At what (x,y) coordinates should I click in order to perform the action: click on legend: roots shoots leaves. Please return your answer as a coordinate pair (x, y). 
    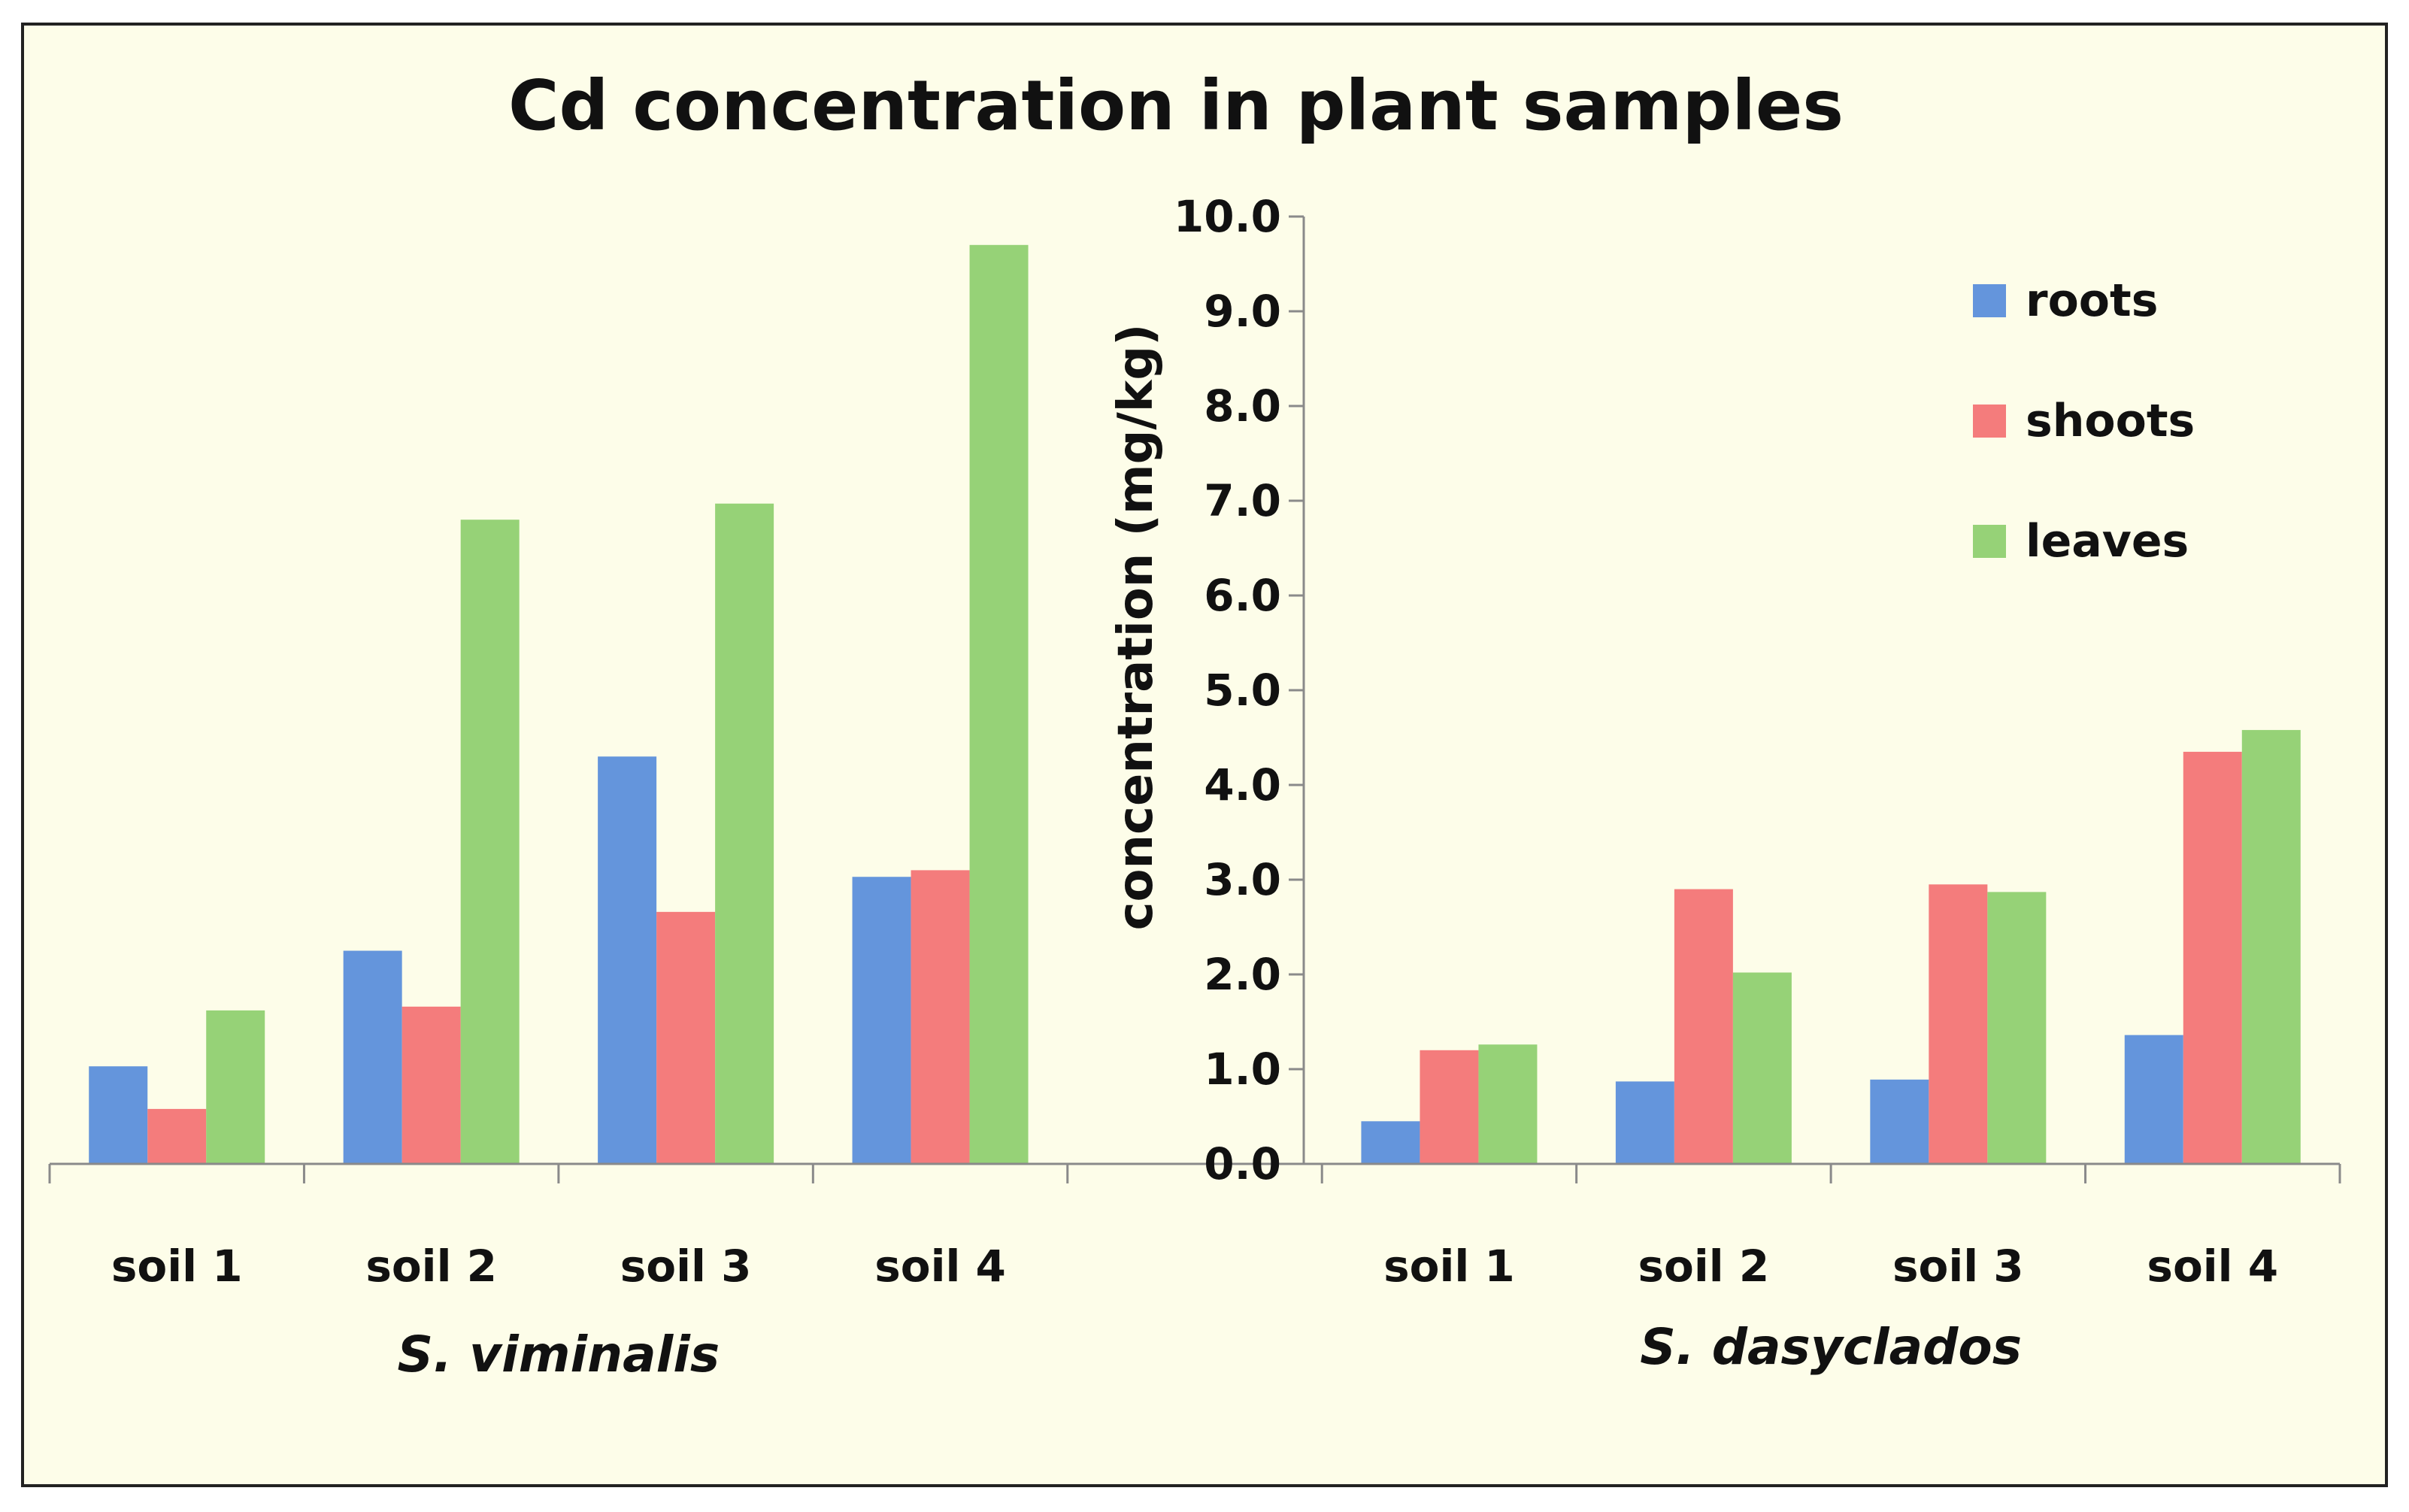
    Looking at the image, I should click on (2084, 421).